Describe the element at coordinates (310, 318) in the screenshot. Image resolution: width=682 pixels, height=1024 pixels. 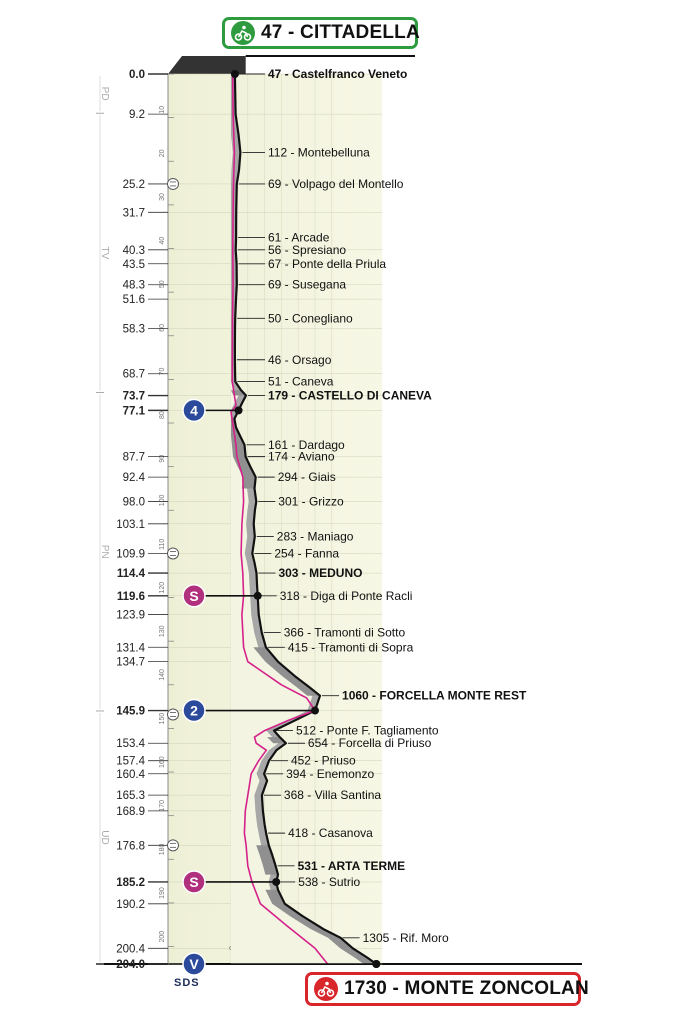
I see `waypoint-label: 50 - Conegliano` at that location.